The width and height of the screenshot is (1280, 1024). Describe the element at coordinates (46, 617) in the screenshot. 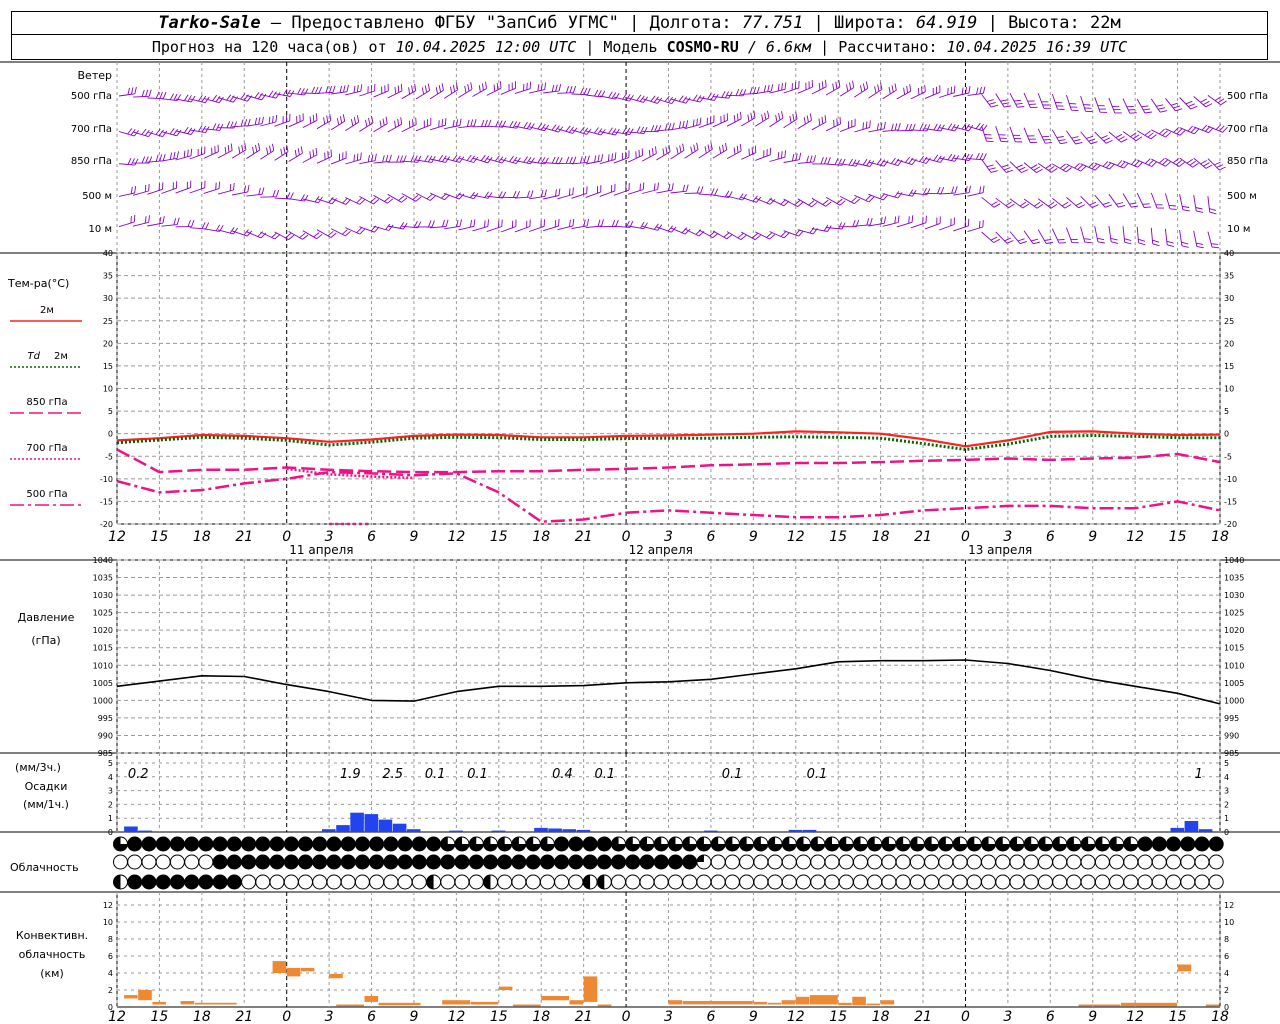

I see `pressure-title: Давление` at that location.